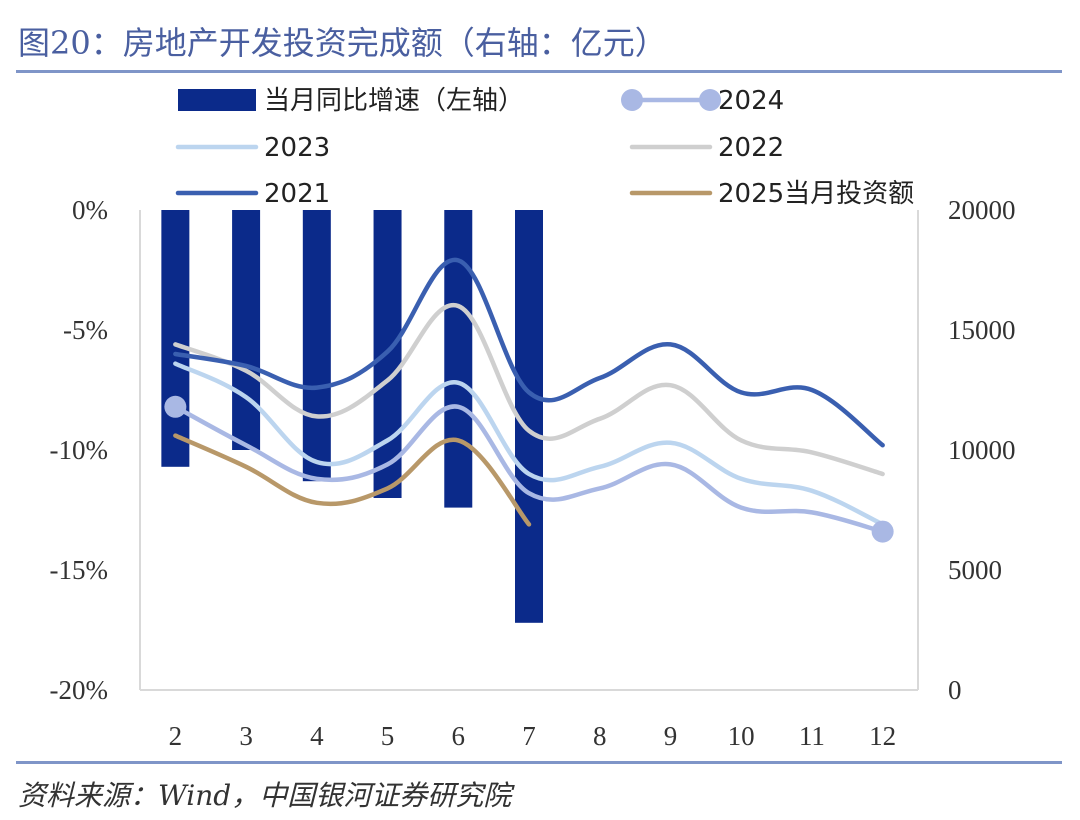  I want to click on line-2023, so click(529, 444).